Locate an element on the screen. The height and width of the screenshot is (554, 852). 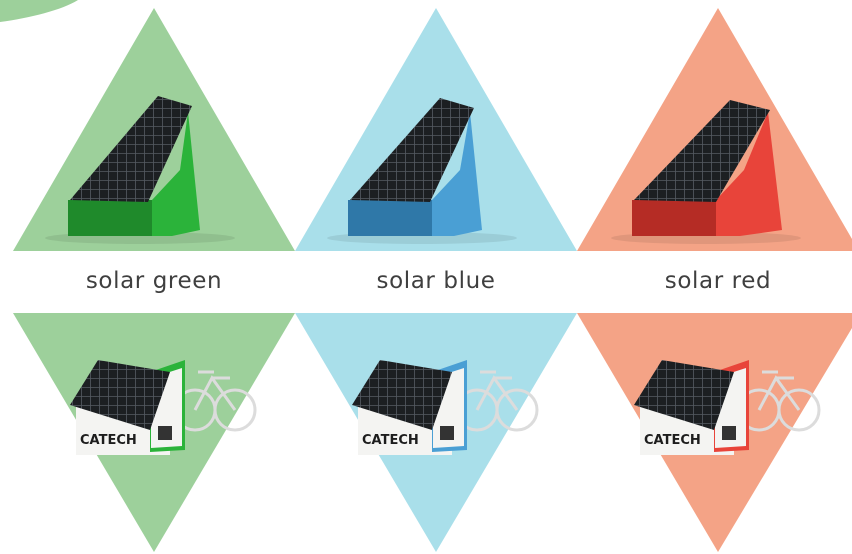
catech-logo-red: CATECH is located at coordinates (672, 440).